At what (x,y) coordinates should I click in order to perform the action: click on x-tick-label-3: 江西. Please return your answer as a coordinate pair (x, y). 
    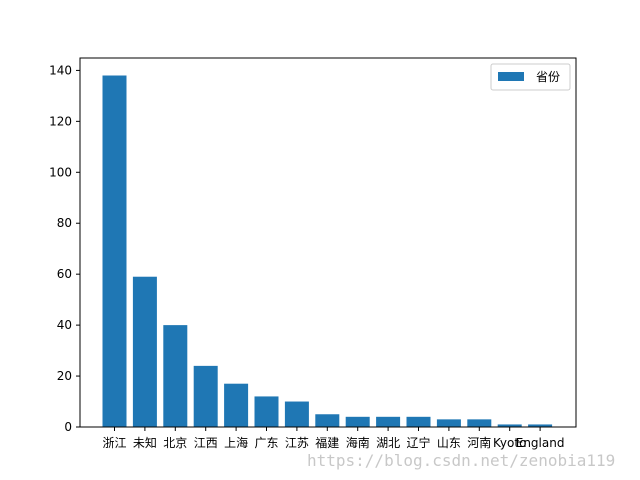
    Looking at the image, I should click on (206, 443).